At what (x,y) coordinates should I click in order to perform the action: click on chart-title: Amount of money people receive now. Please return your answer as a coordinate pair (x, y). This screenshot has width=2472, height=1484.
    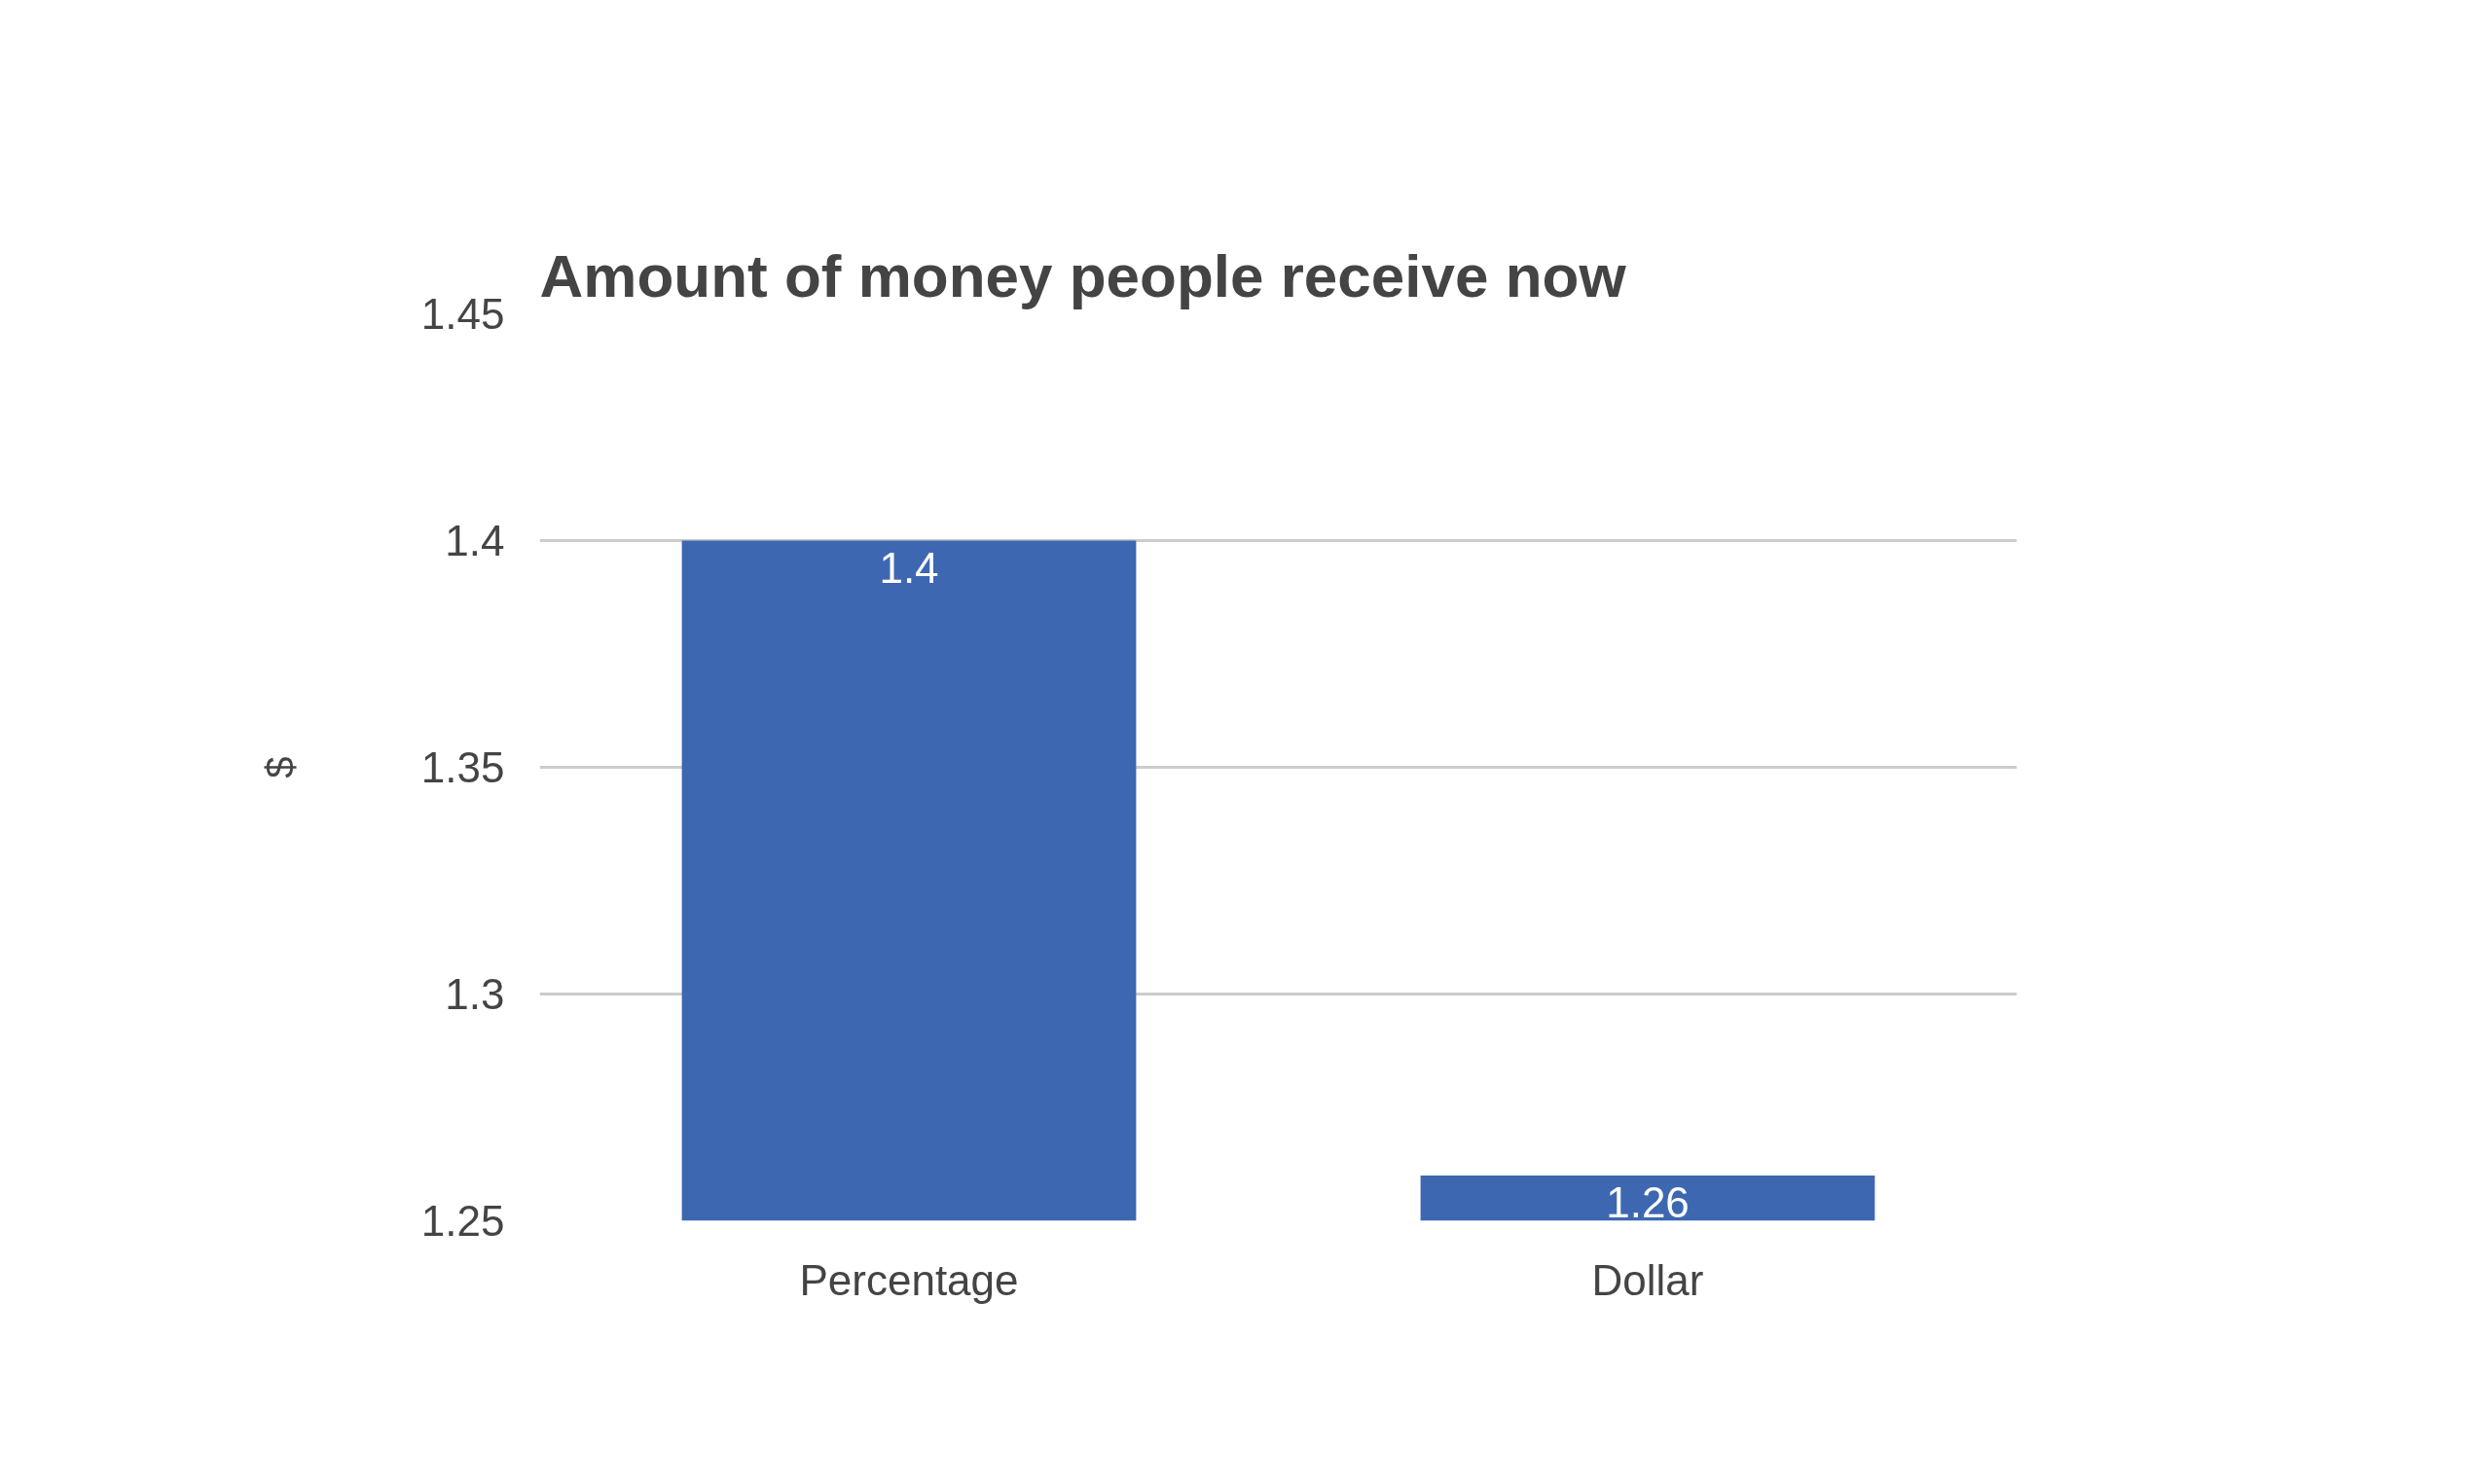
    Looking at the image, I should click on (1083, 275).